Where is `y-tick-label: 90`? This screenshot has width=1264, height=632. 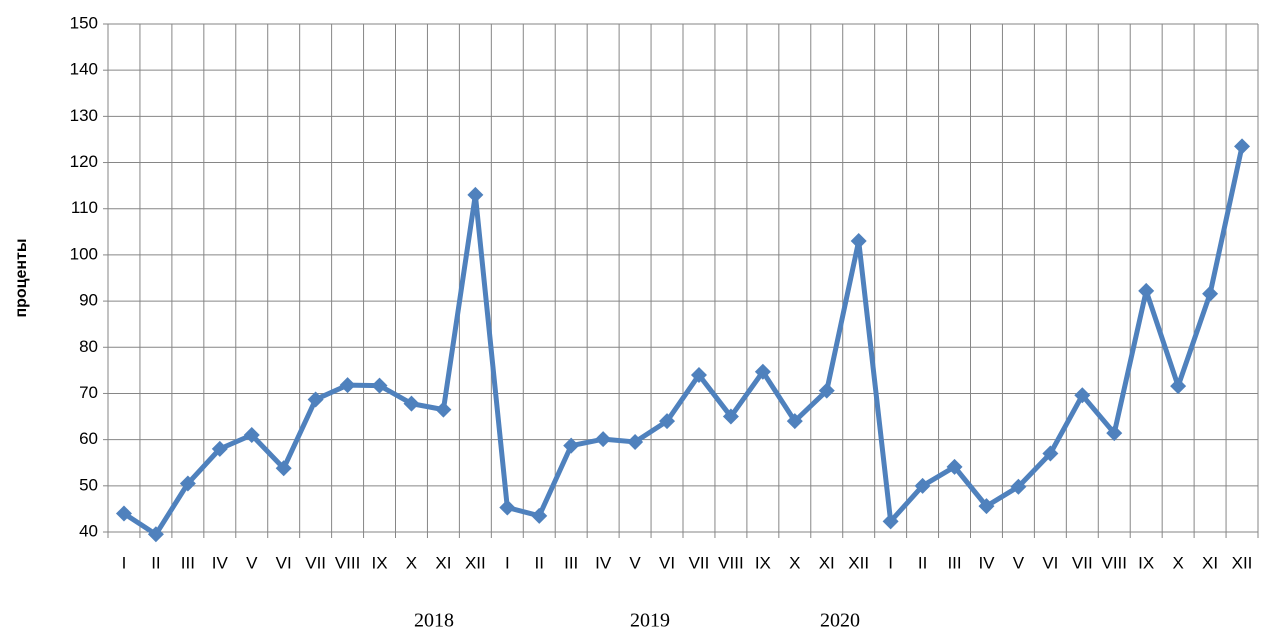 y-tick-label: 90 is located at coordinates (88, 300).